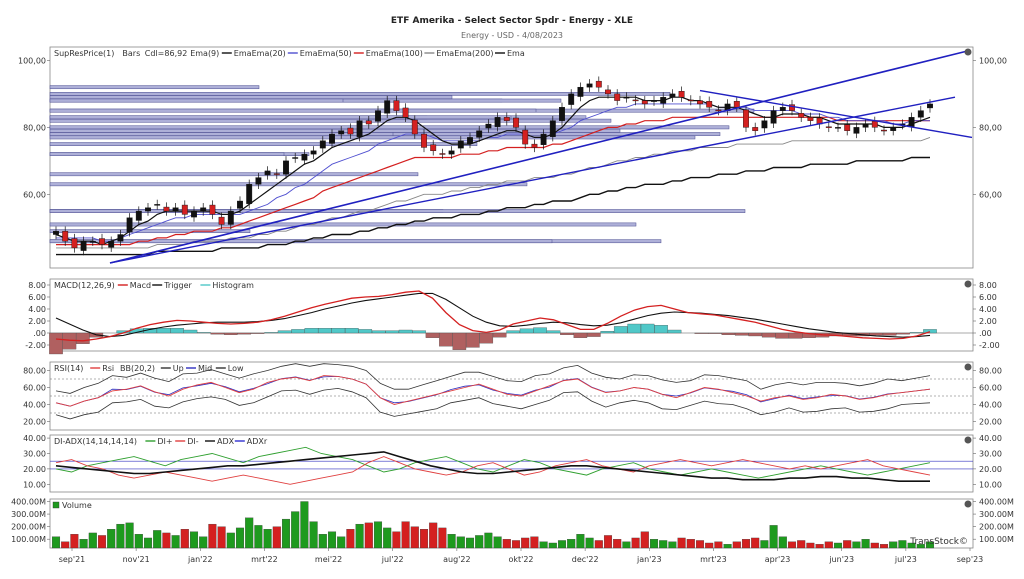 The width and height of the screenshot is (1024, 579). I want to click on rsi-tick-label-left: 20.00, so click(34, 422).